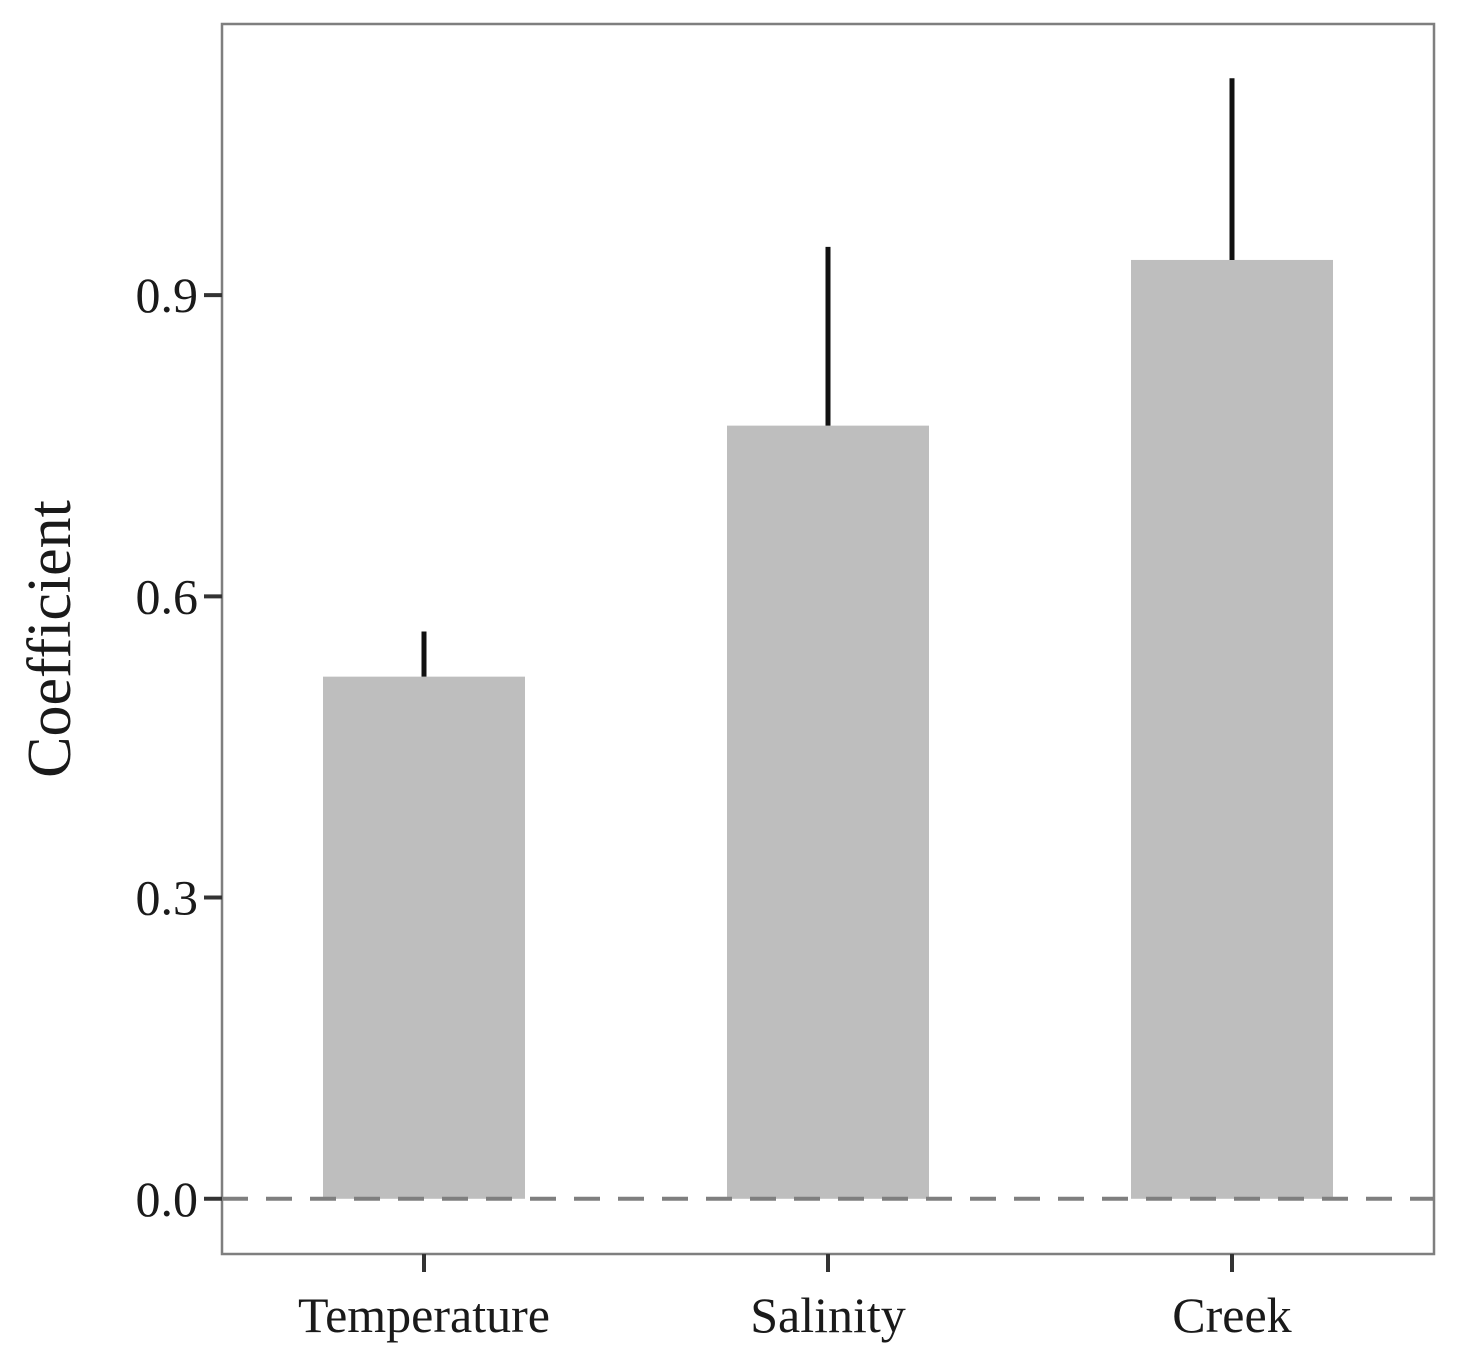 The image size is (1462, 1364). I want to click on bar-creek, so click(1232, 729).